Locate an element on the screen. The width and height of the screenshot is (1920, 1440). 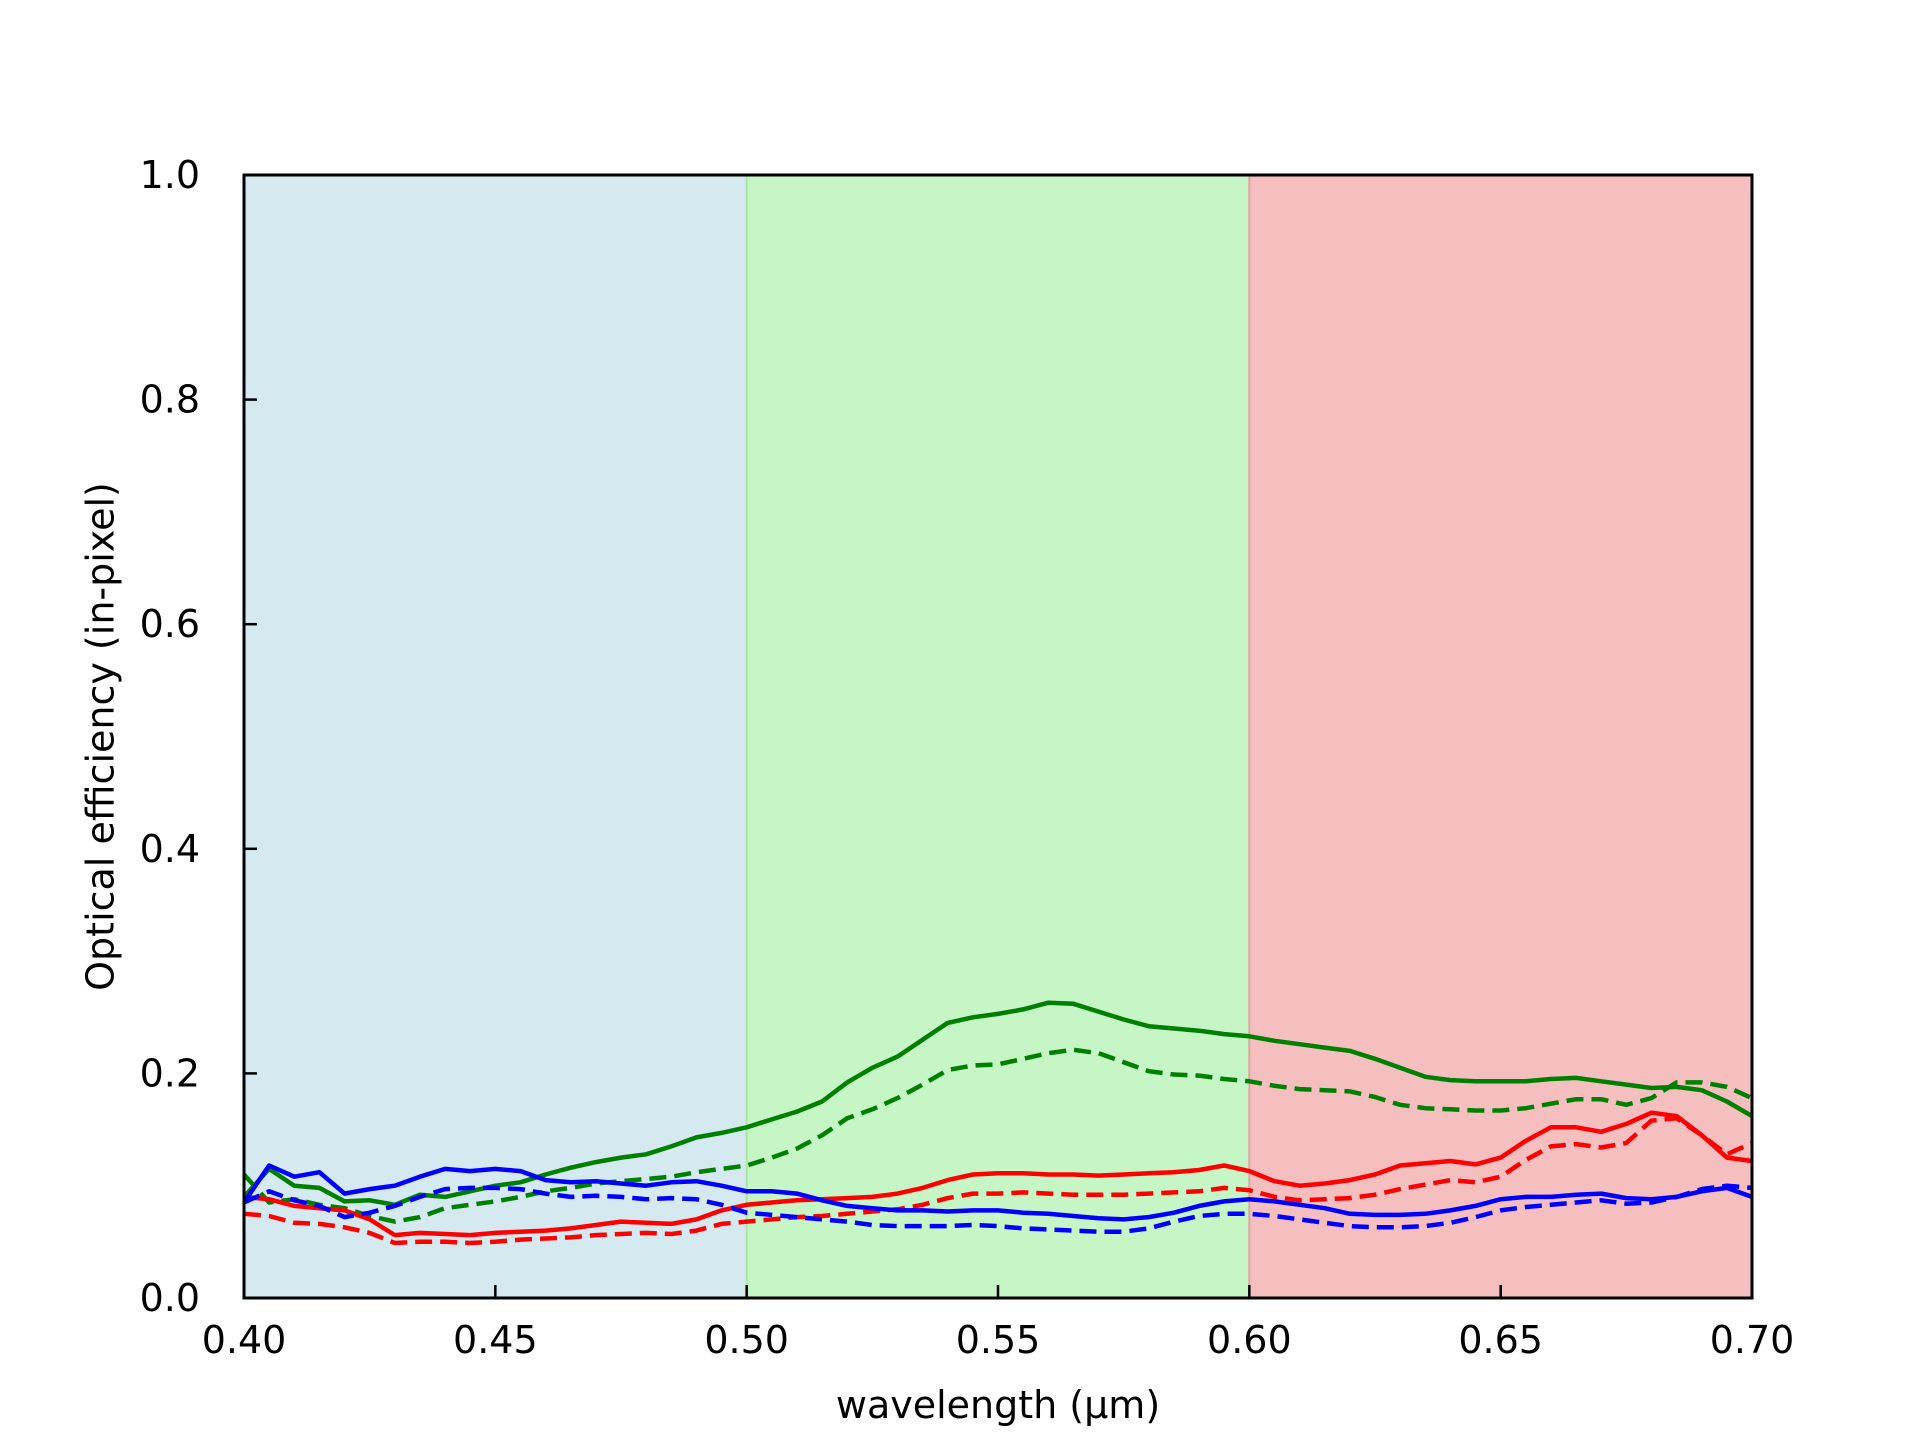
x-tick-label: 0.40 is located at coordinates (244, 1340).